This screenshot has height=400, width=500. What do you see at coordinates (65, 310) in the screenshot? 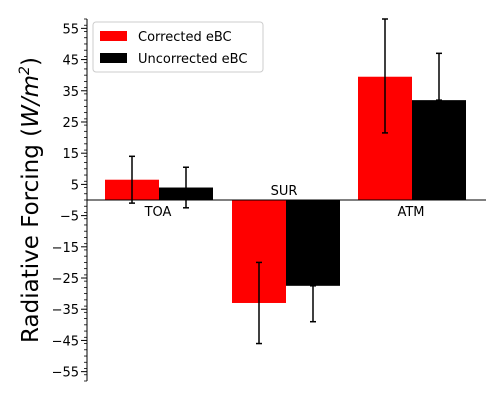
I see `y-tick-label: −35` at bounding box center [65, 310].